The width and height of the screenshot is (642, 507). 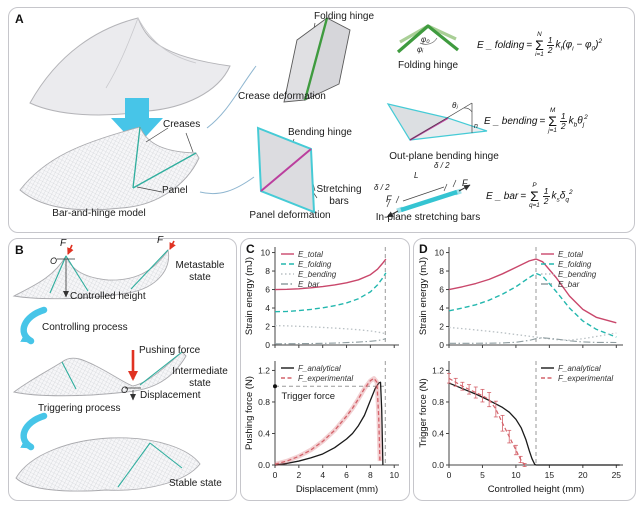 What do you see at coordinates (428, 217) in the screenshot?
I see `inplane-caption: In-plane stretching bars` at bounding box center [428, 217].